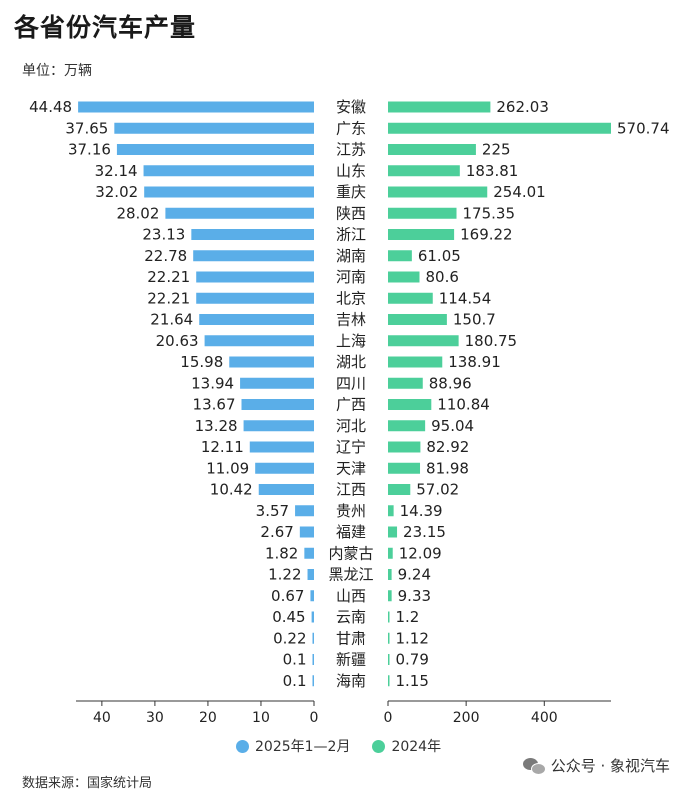 This screenshot has height=794, width=692. Describe the element at coordinates (489, 213) in the screenshot. I see `data-label-right: 175.35` at that location.